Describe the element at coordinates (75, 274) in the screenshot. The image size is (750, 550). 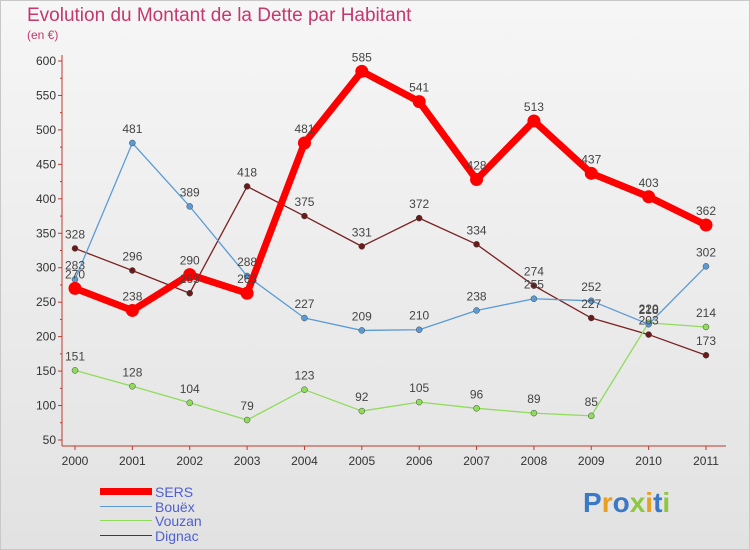
I see `data-label: 270` at that location.